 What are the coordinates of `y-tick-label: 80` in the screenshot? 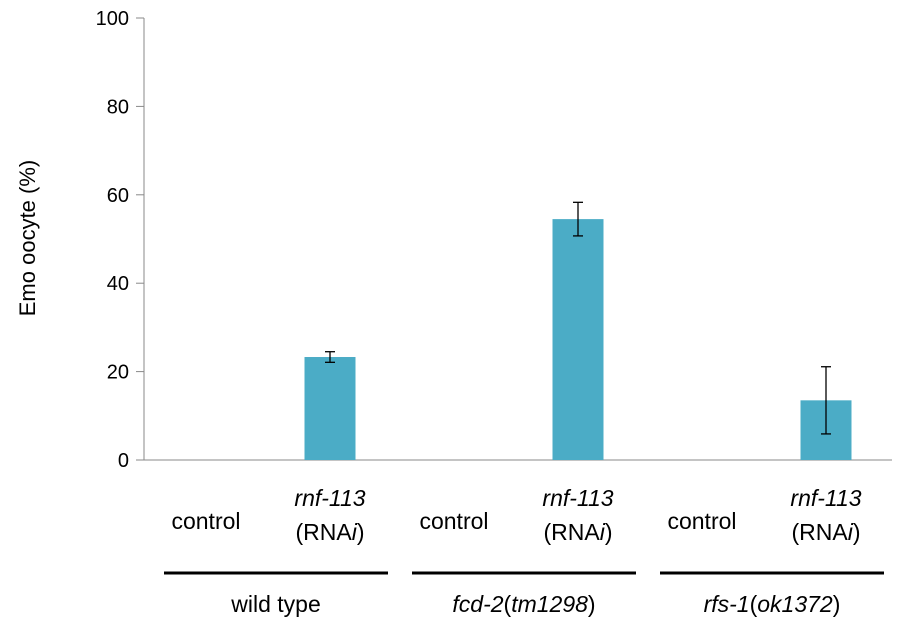 It's located at (118, 107).